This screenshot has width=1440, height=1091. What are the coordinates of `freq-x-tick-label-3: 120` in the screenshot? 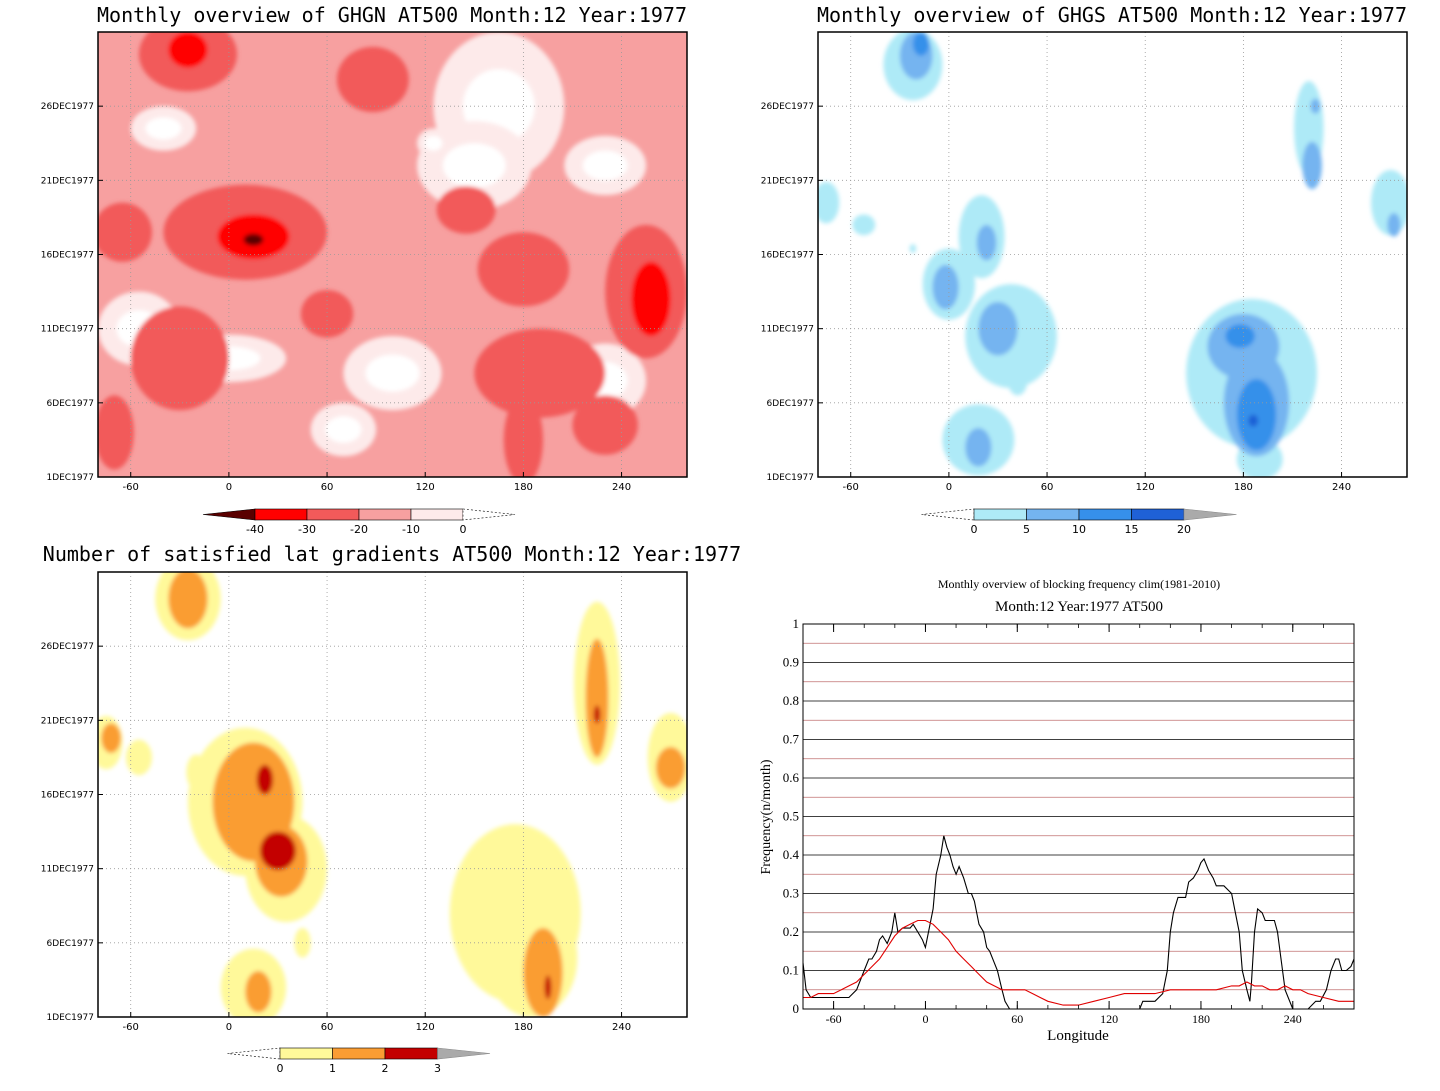 It's located at (1109, 1019).